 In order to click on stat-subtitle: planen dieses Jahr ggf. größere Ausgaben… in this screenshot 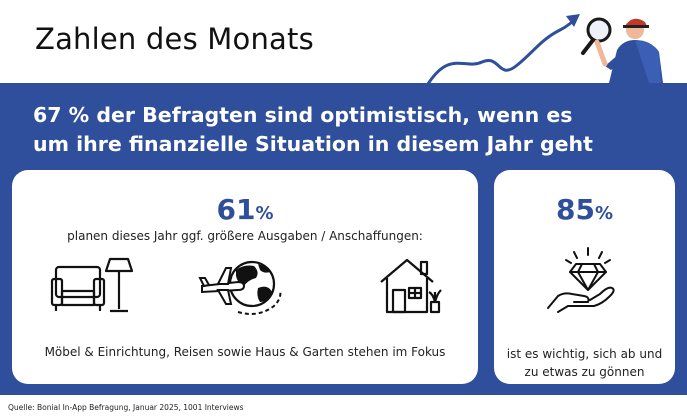, I will do `click(245, 236)`.